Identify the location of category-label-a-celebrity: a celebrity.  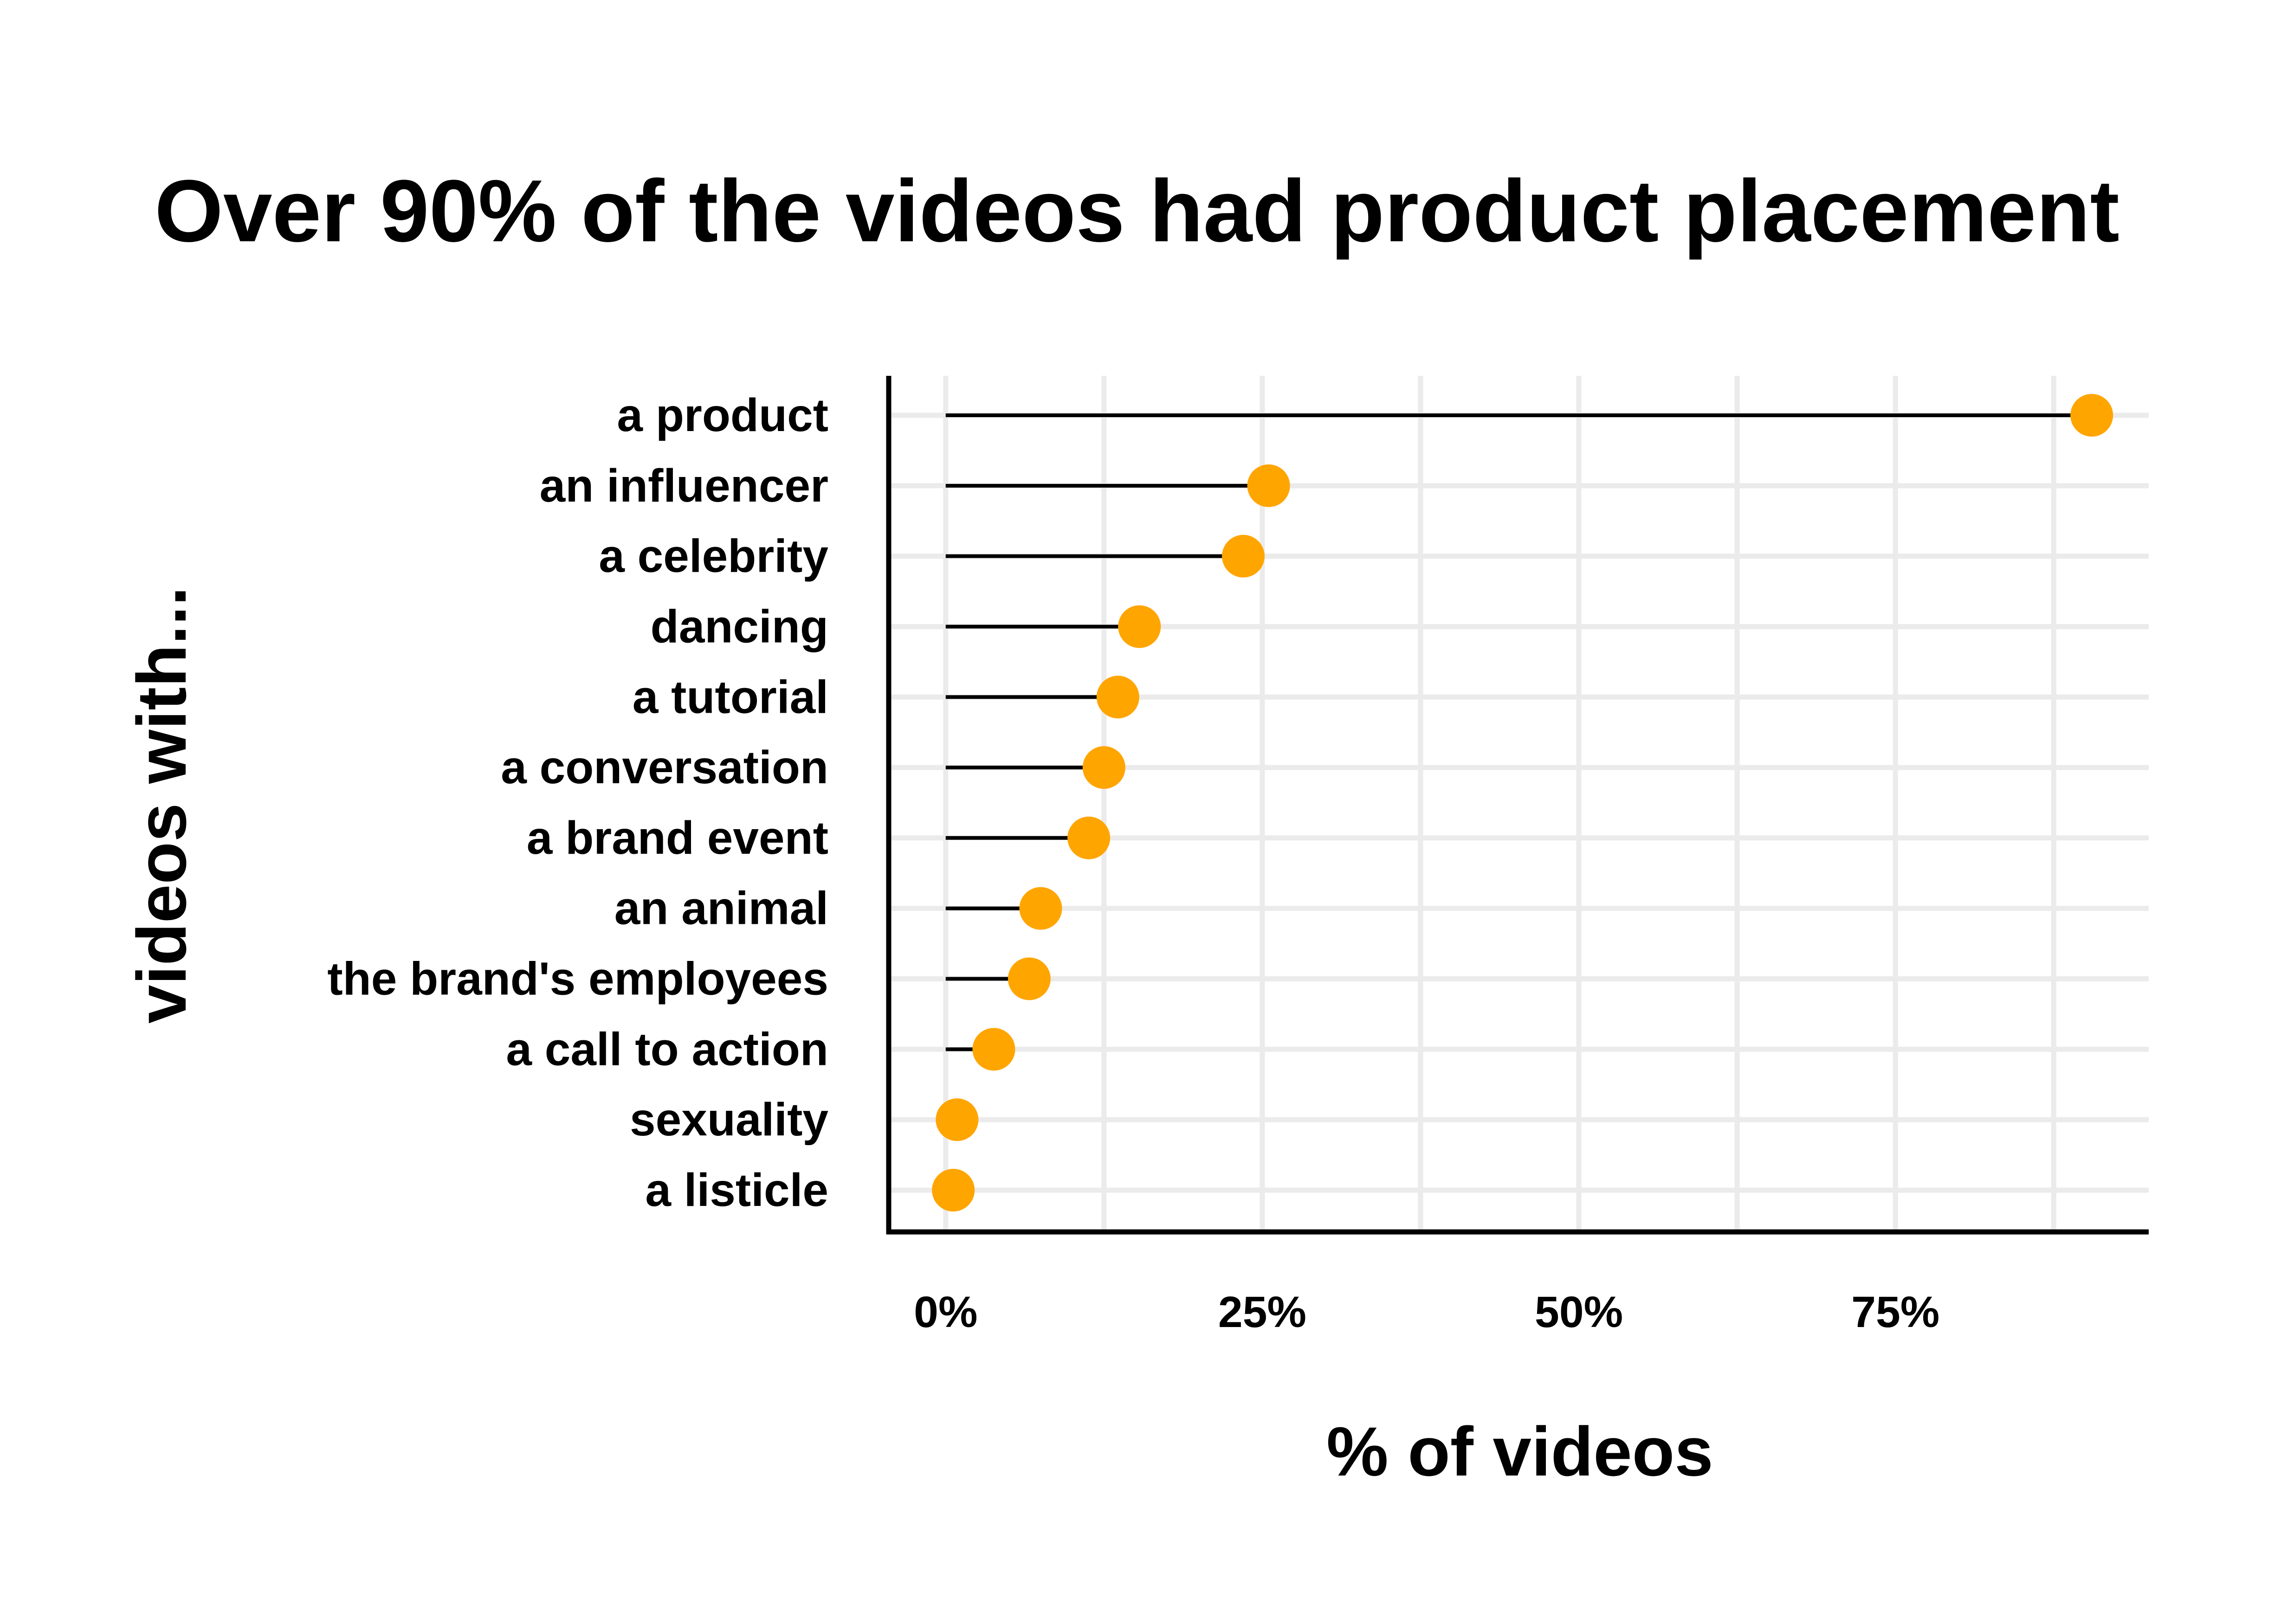
(713, 556).